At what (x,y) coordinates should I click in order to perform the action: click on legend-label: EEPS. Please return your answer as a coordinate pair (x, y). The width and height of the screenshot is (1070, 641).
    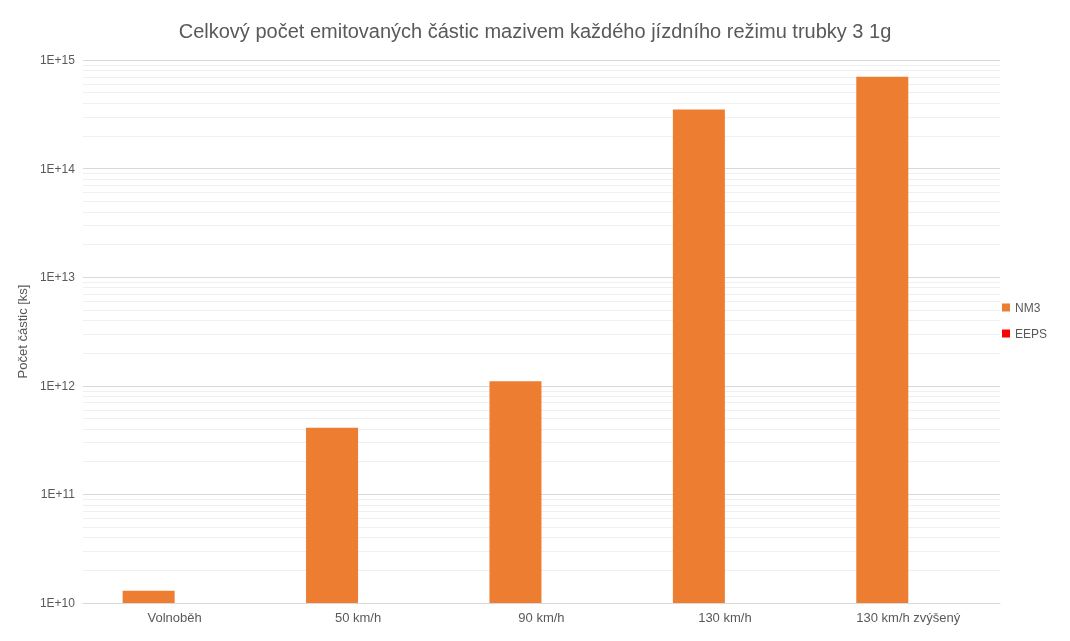
    Looking at the image, I should click on (1030, 333).